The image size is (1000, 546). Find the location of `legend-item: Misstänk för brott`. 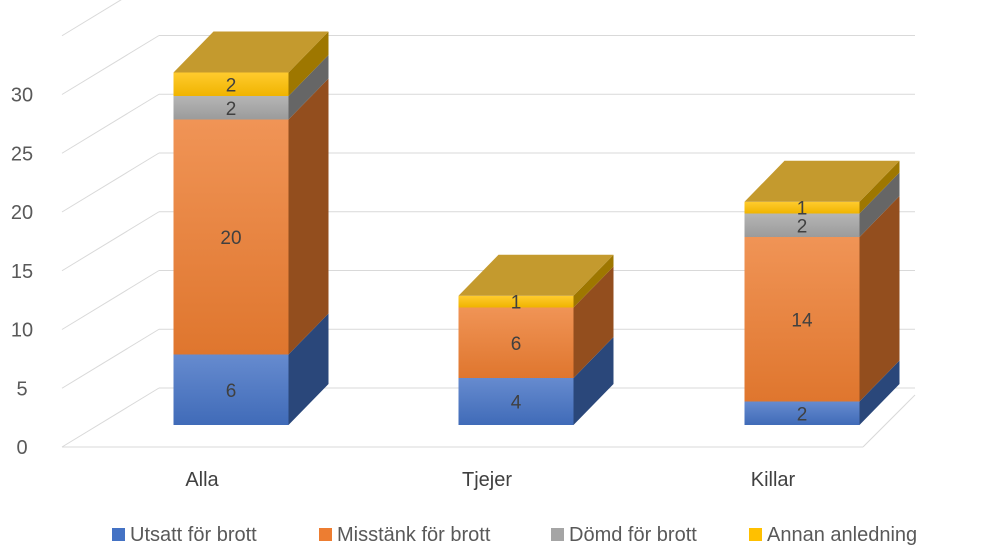

legend-item: Misstänk för brott is located at coordinates (405, 535).